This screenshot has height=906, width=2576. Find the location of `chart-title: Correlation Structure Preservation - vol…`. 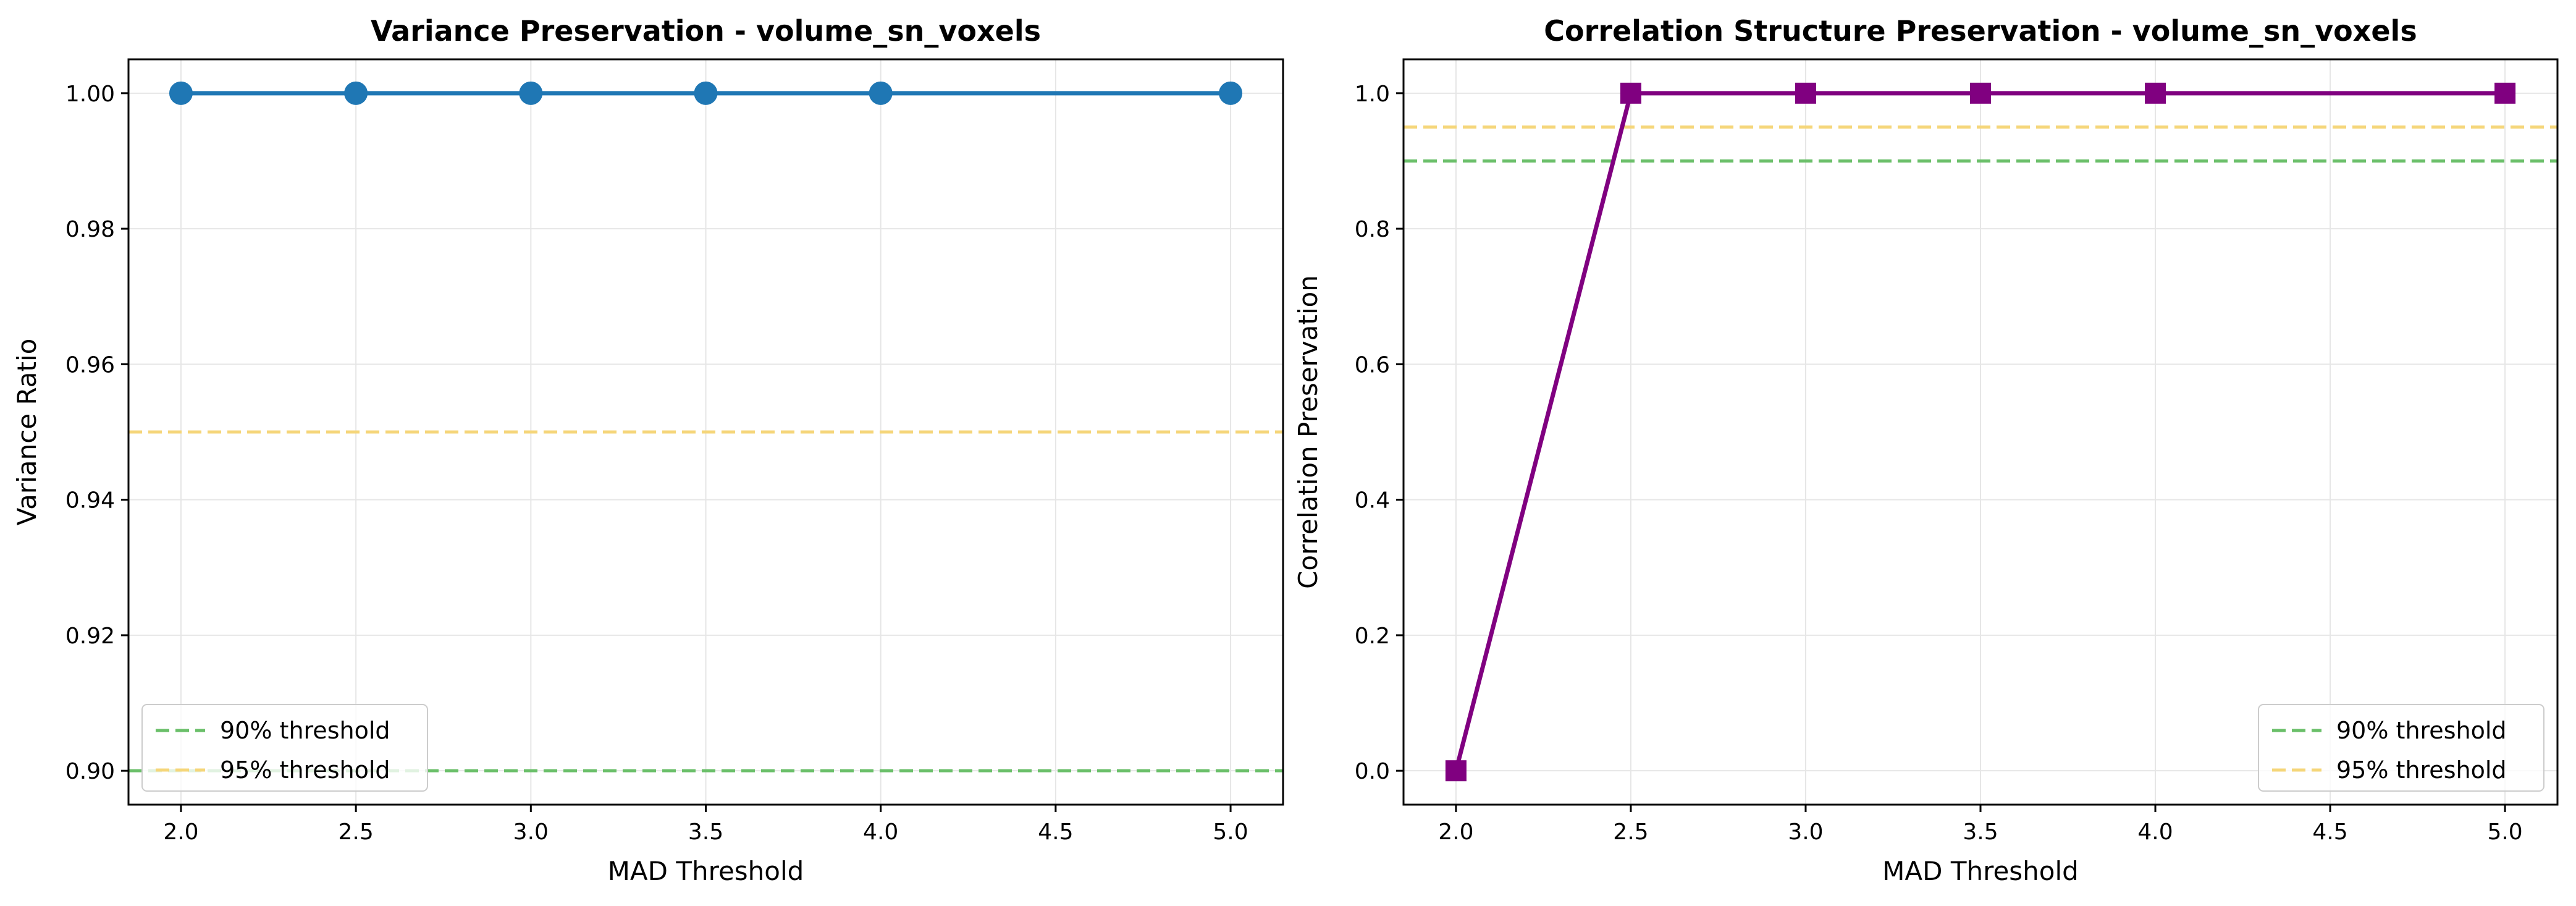

chart-title: Correlation Structure Preservation - vol… is located at coordinates (1980, 31).